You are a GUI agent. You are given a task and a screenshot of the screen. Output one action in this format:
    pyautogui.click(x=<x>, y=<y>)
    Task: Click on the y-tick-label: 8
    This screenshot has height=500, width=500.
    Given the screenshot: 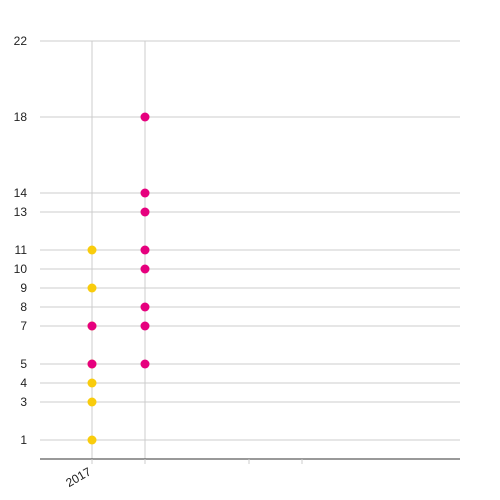 What is the action you would take?
    pyautogui.click(x=23, y=307)
    